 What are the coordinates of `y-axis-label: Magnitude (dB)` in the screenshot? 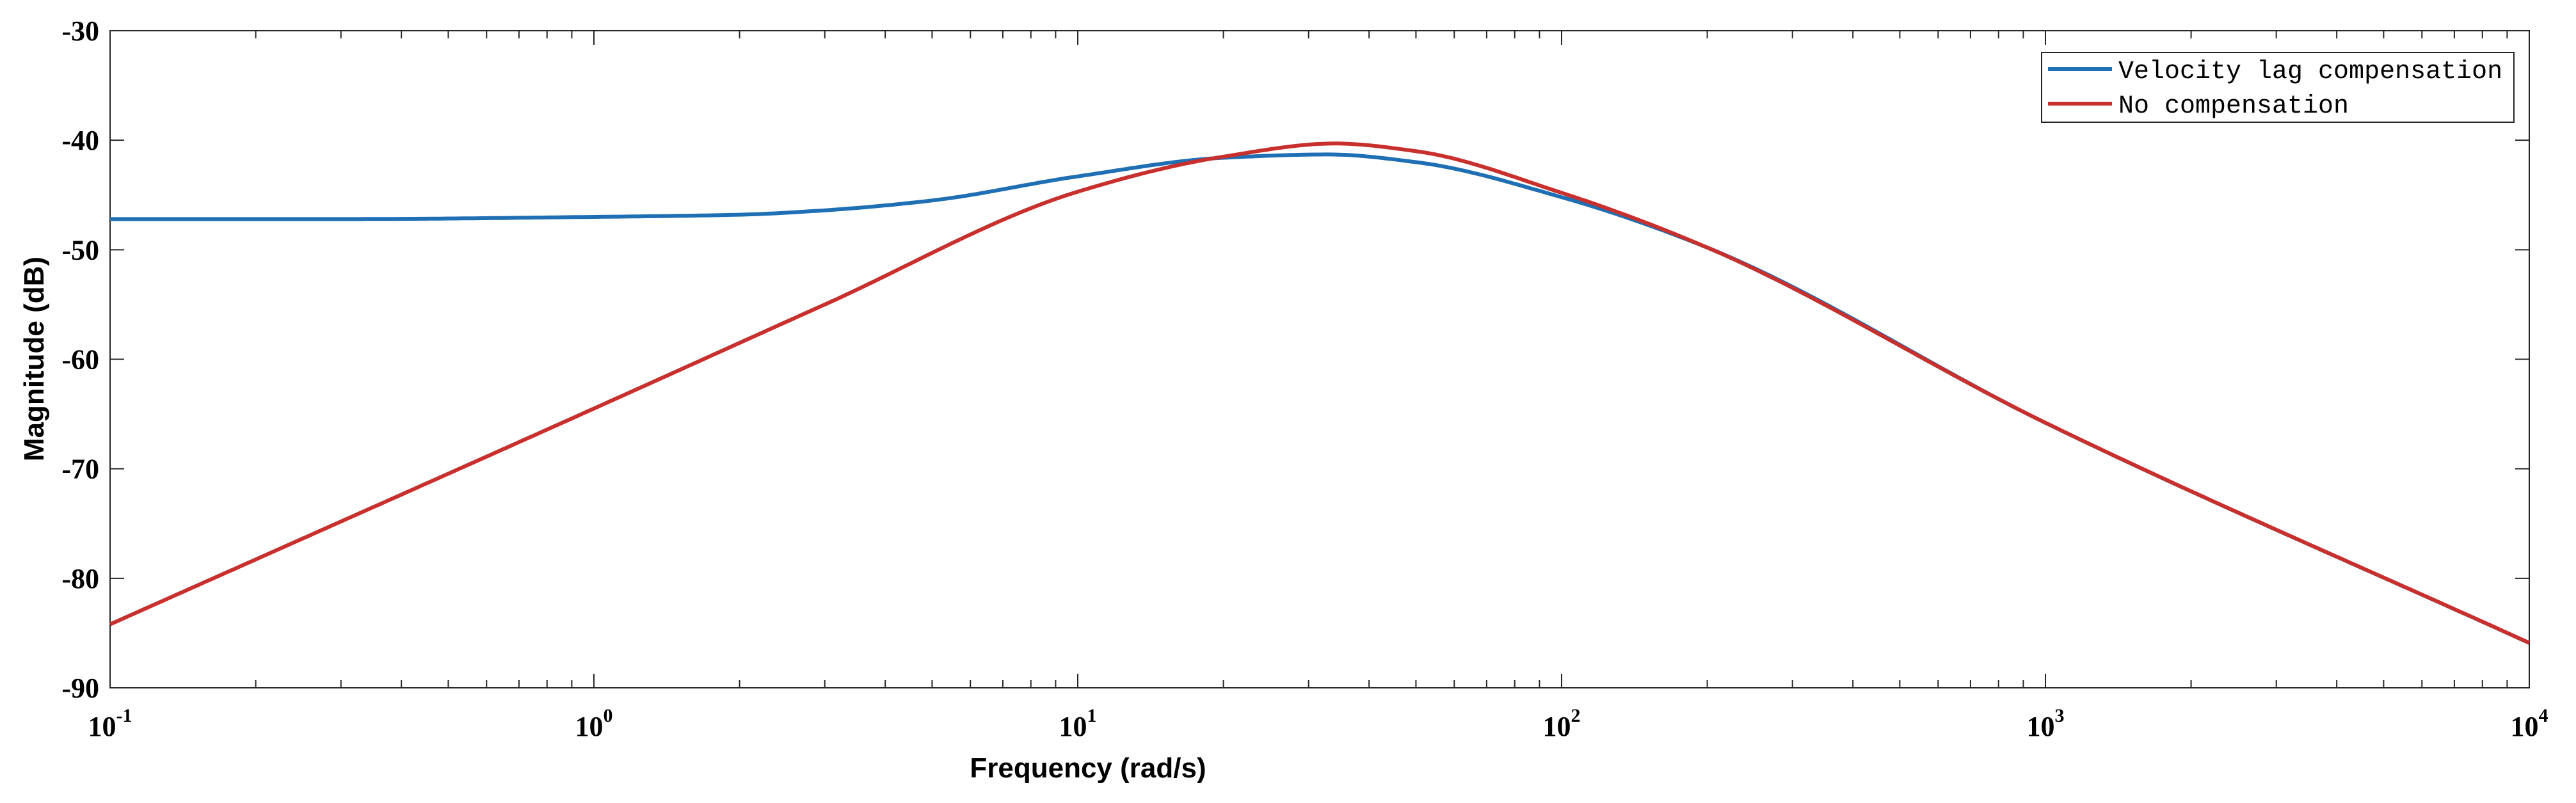 It's located at (34, 359).